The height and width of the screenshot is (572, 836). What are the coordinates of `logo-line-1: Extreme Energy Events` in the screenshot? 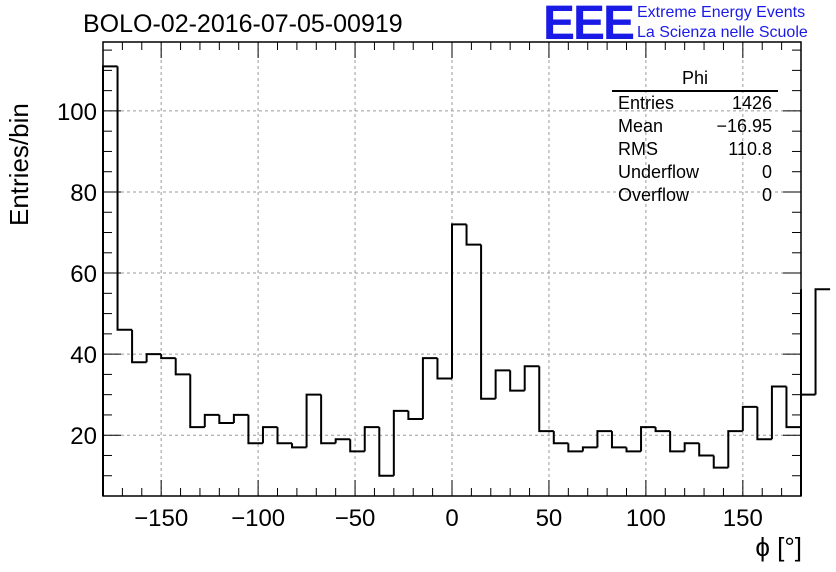 It's located at (721, 12).